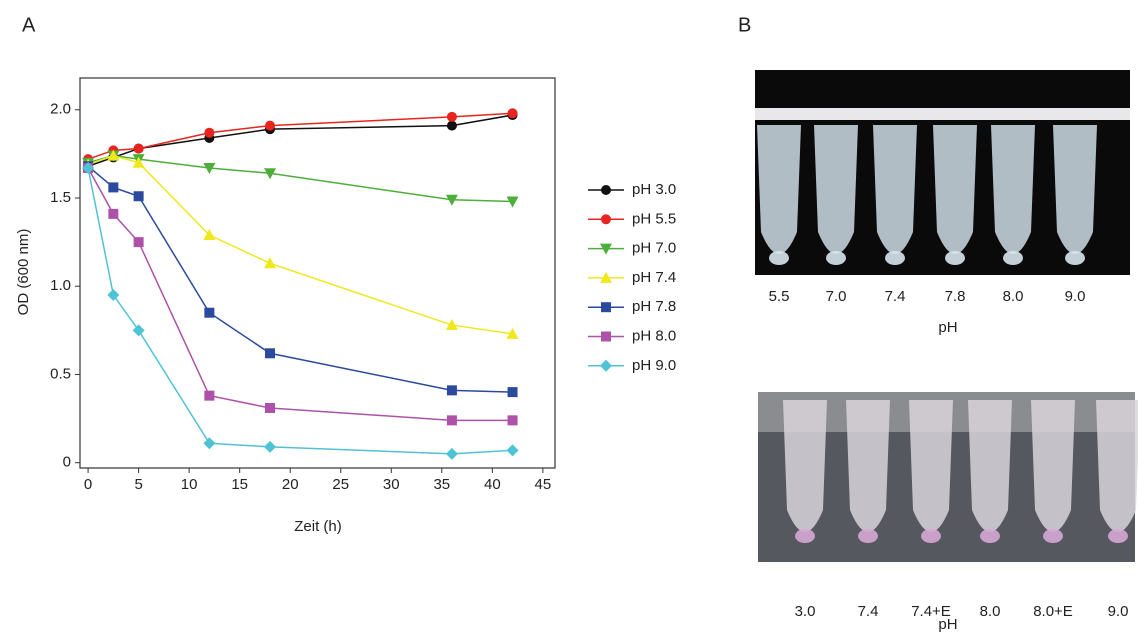  I want to click on legend-label: pH 3.0, so click(654, 189).